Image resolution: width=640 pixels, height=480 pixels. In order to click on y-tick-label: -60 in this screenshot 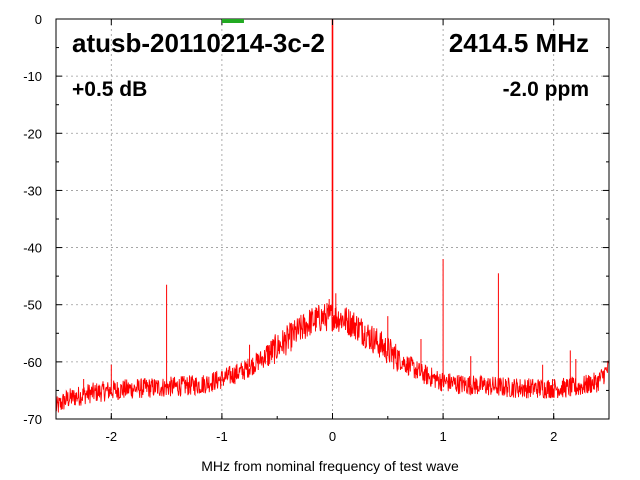, I will do `click(32, 362)`.